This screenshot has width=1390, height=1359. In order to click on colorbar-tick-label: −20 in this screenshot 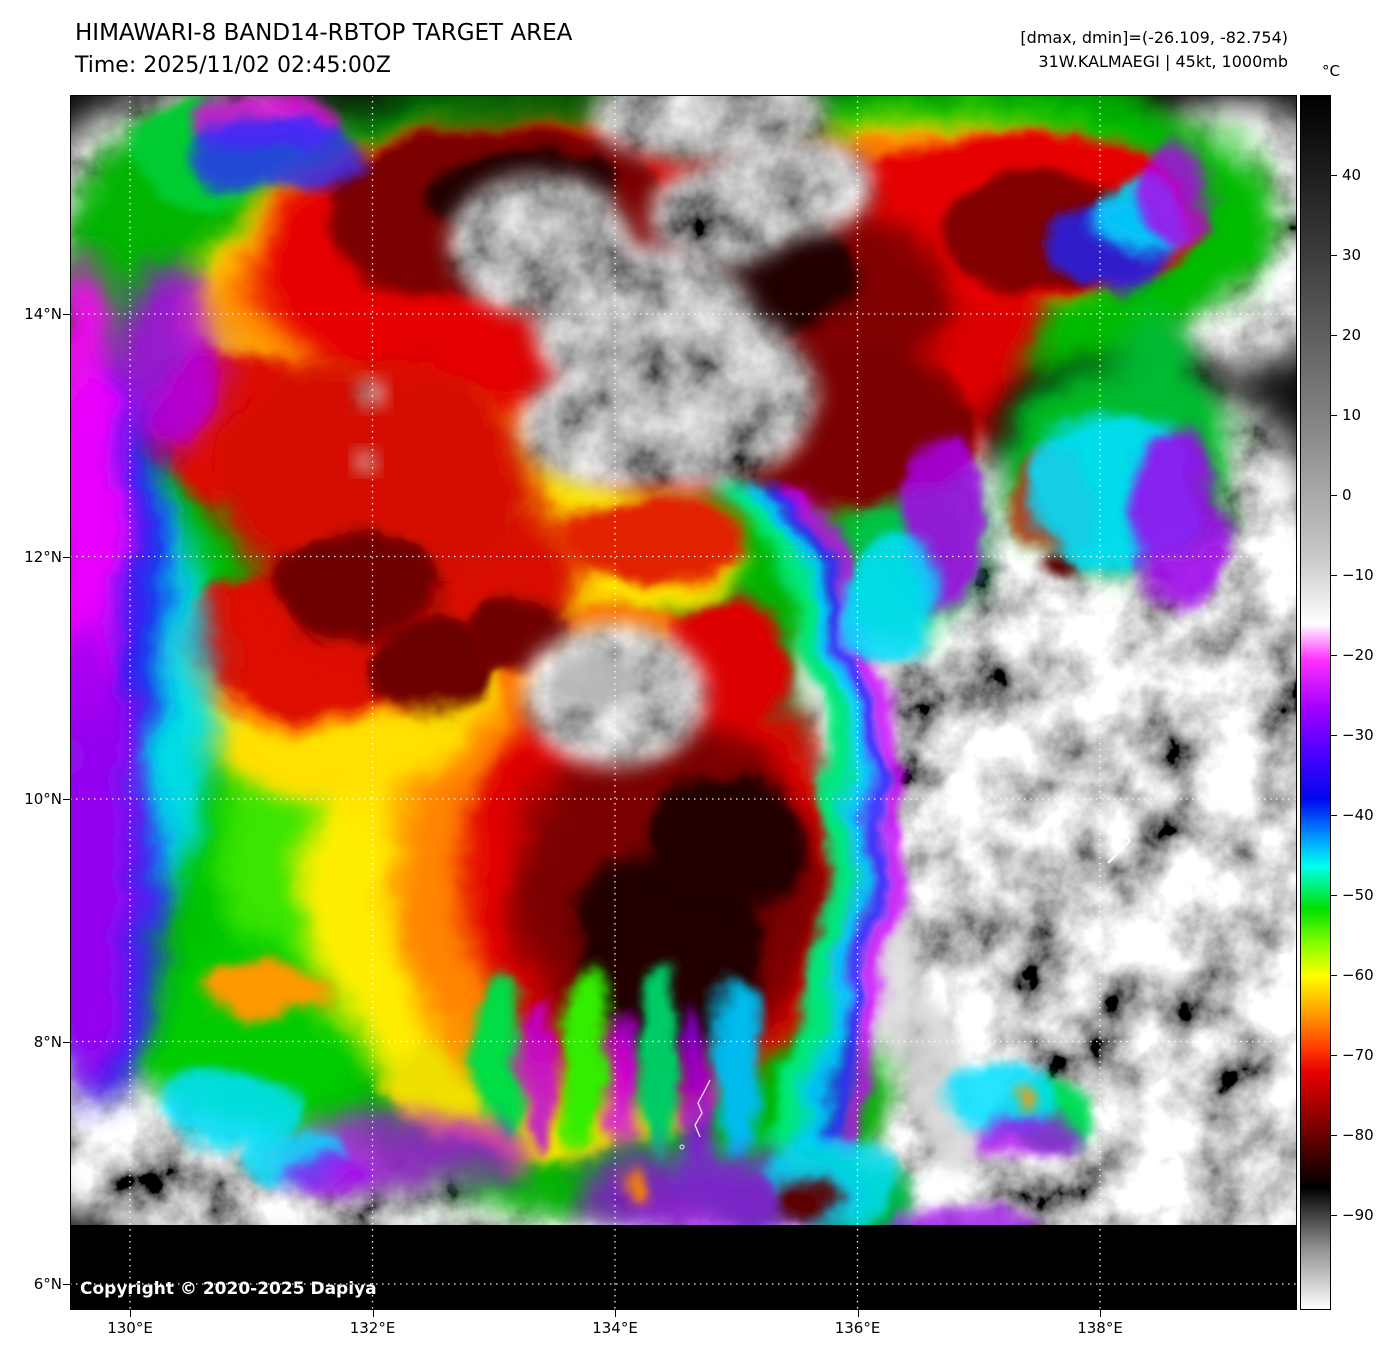, I will do `click(1358, 655)`.